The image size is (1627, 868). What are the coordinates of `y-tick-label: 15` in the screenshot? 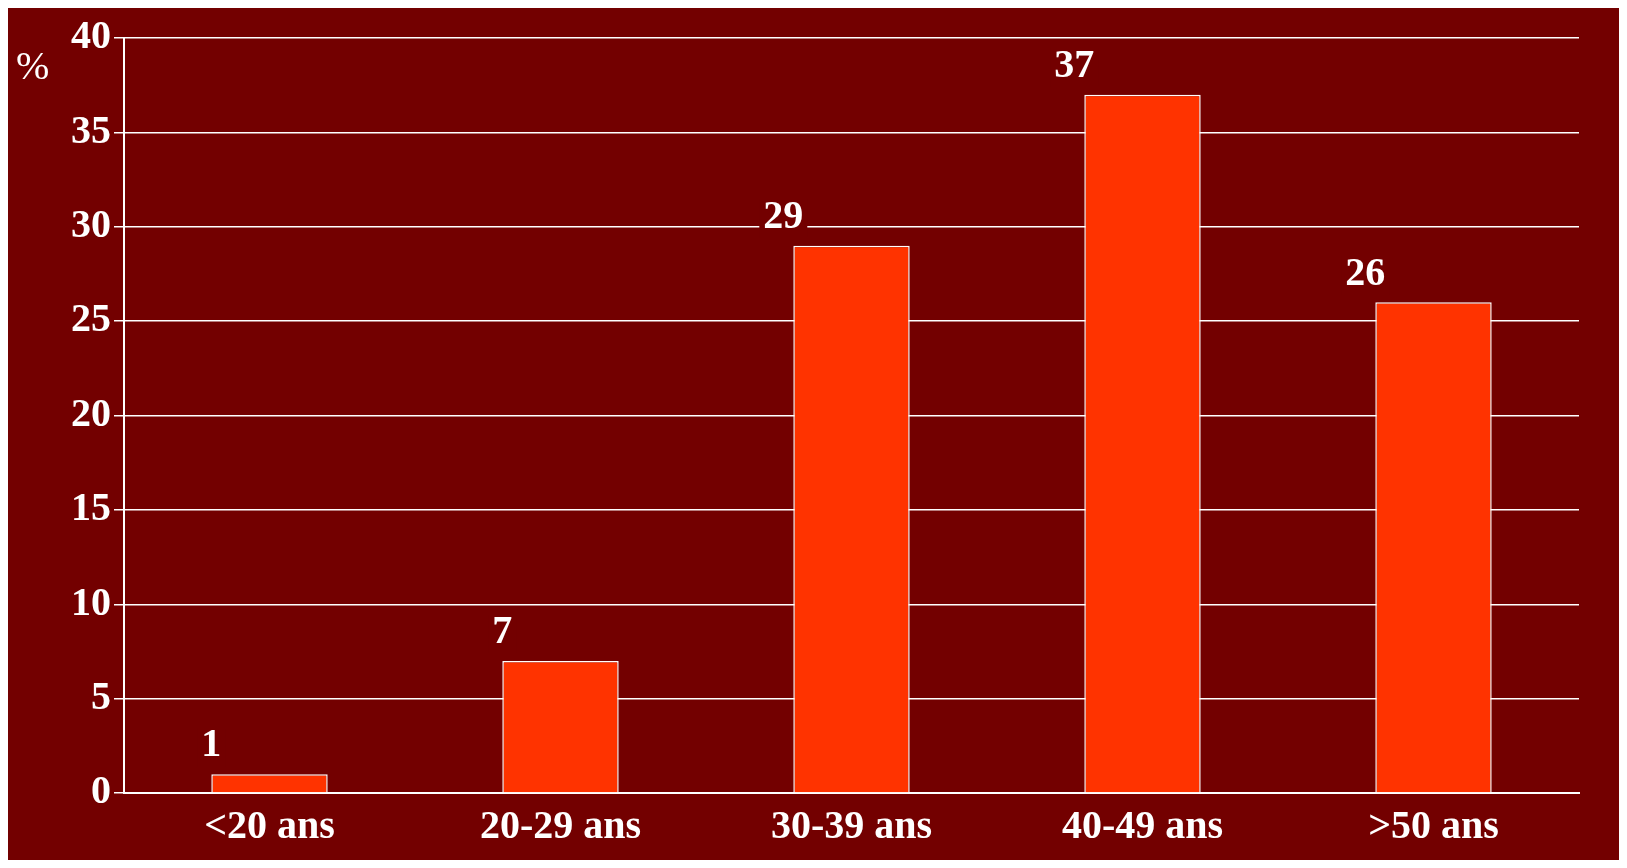 It's located at (91, 507).